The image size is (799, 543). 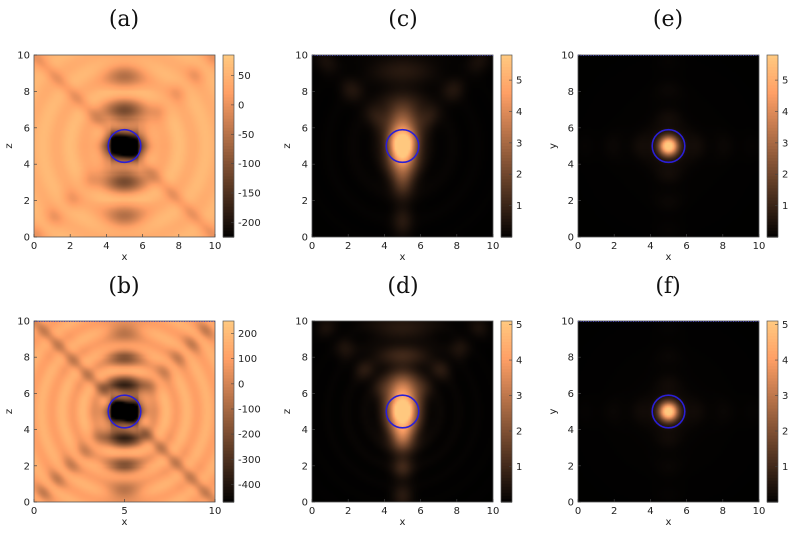 I want to click on y-axis-label: z, so click(x=9, y=411).